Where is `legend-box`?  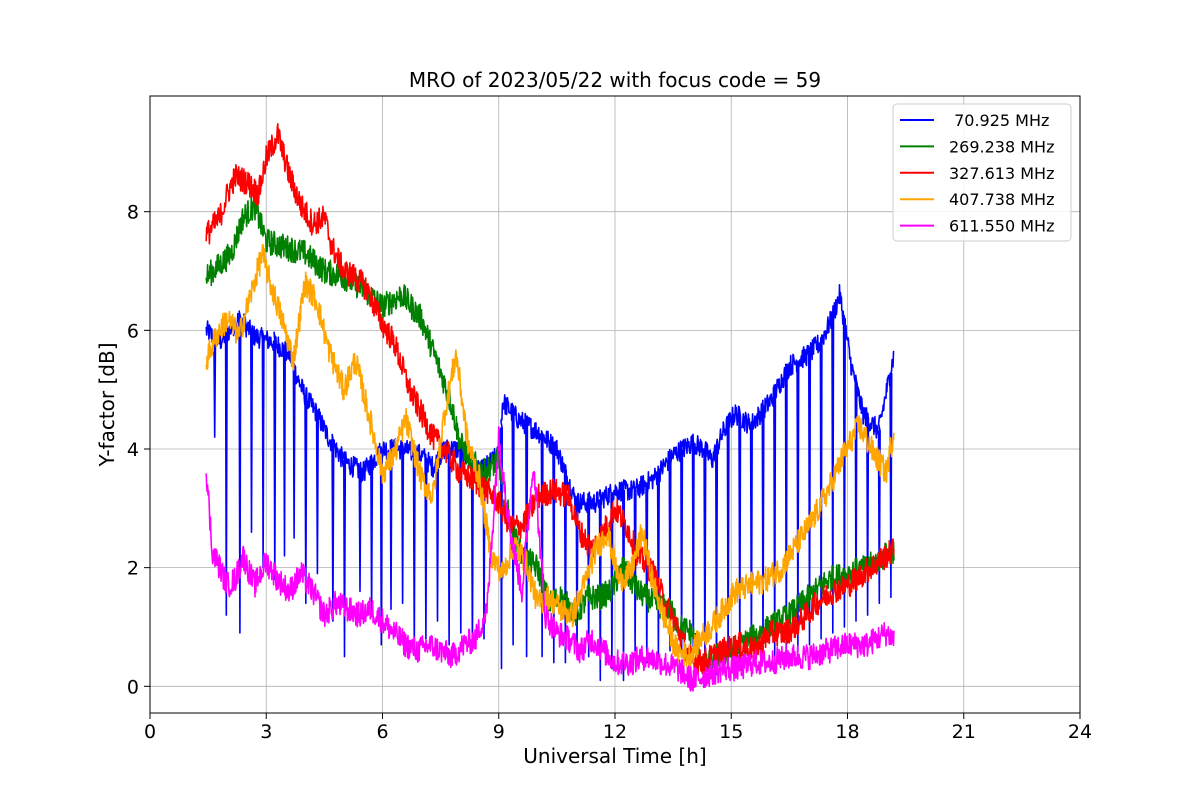 legend-box is located at coordinates (982, 172).